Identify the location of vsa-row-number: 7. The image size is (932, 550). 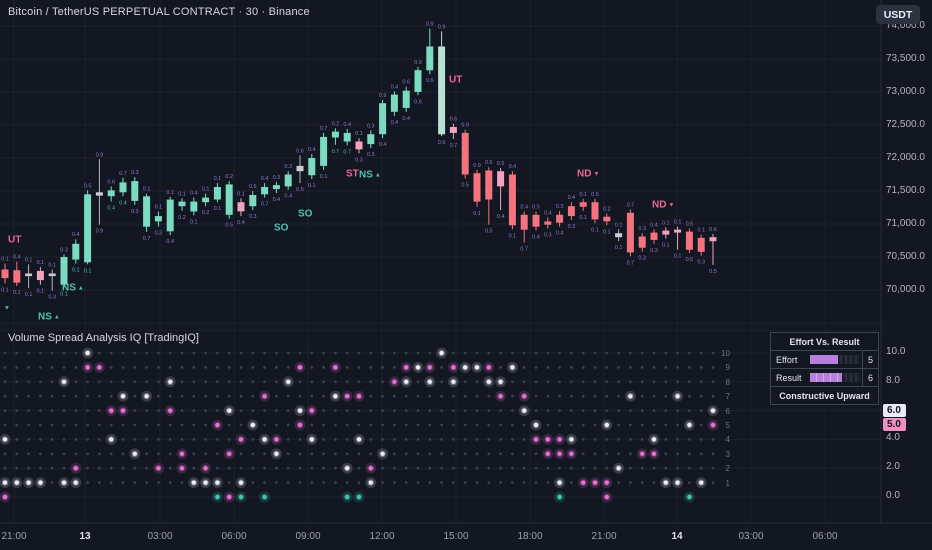
(727, 397).